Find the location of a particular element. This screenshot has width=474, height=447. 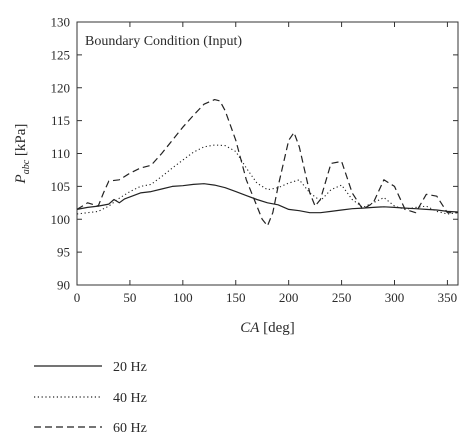

y-tick-label: 125 is located at coordinates (61, 54).